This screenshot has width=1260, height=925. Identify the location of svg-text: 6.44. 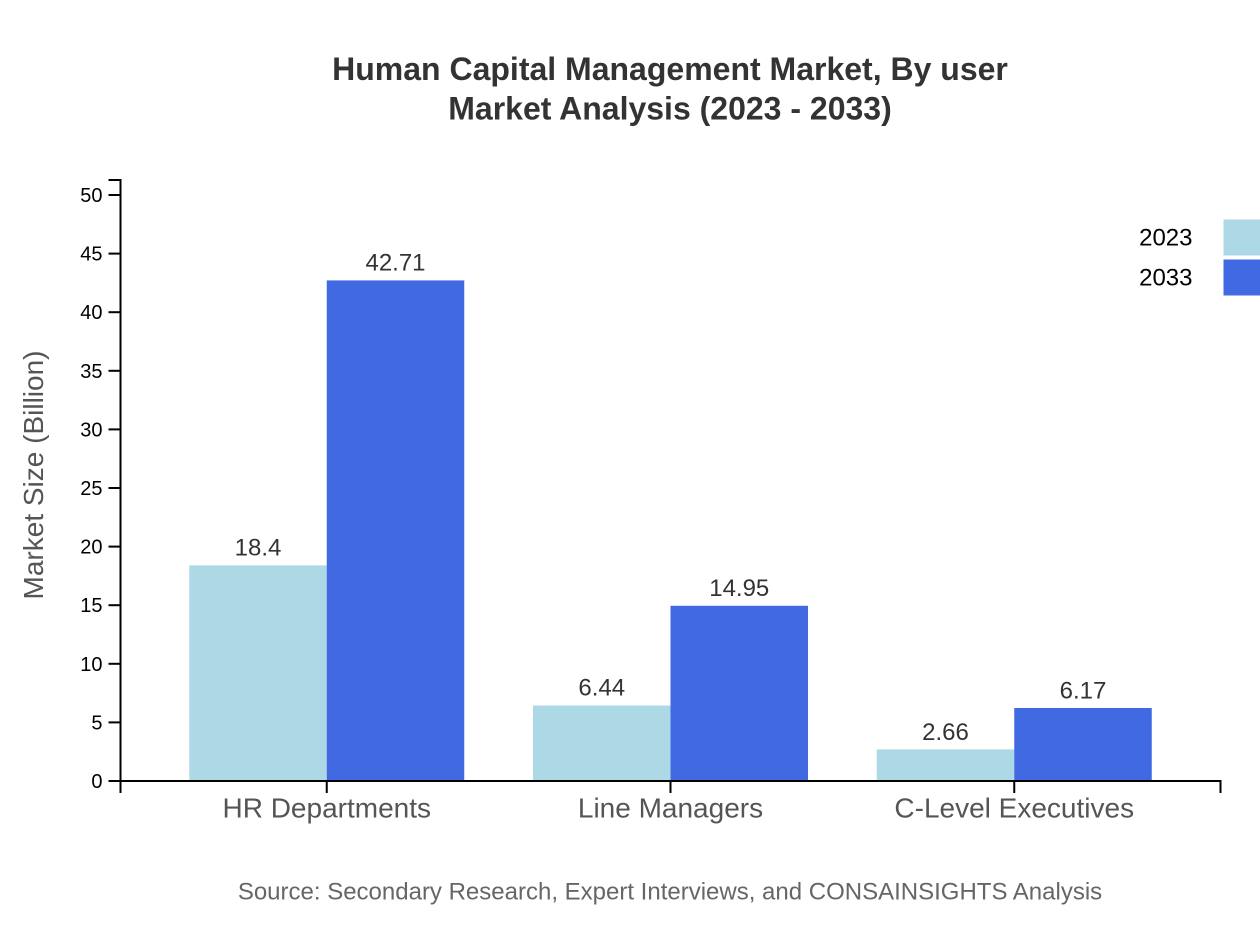
(601, 688).